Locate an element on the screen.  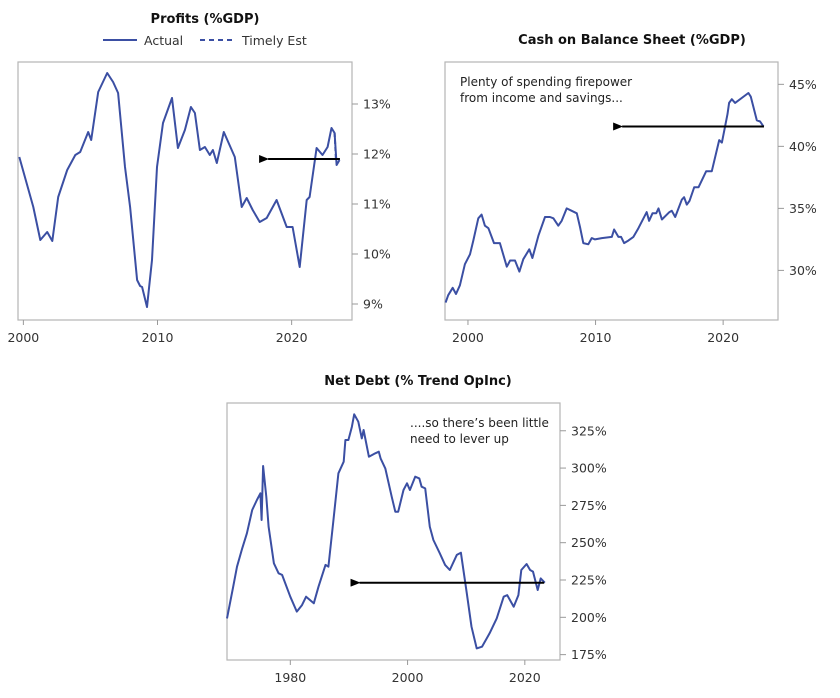
chart-title: Cash on Balance Sheet (%GDP) is located at coordinates (632, 40).